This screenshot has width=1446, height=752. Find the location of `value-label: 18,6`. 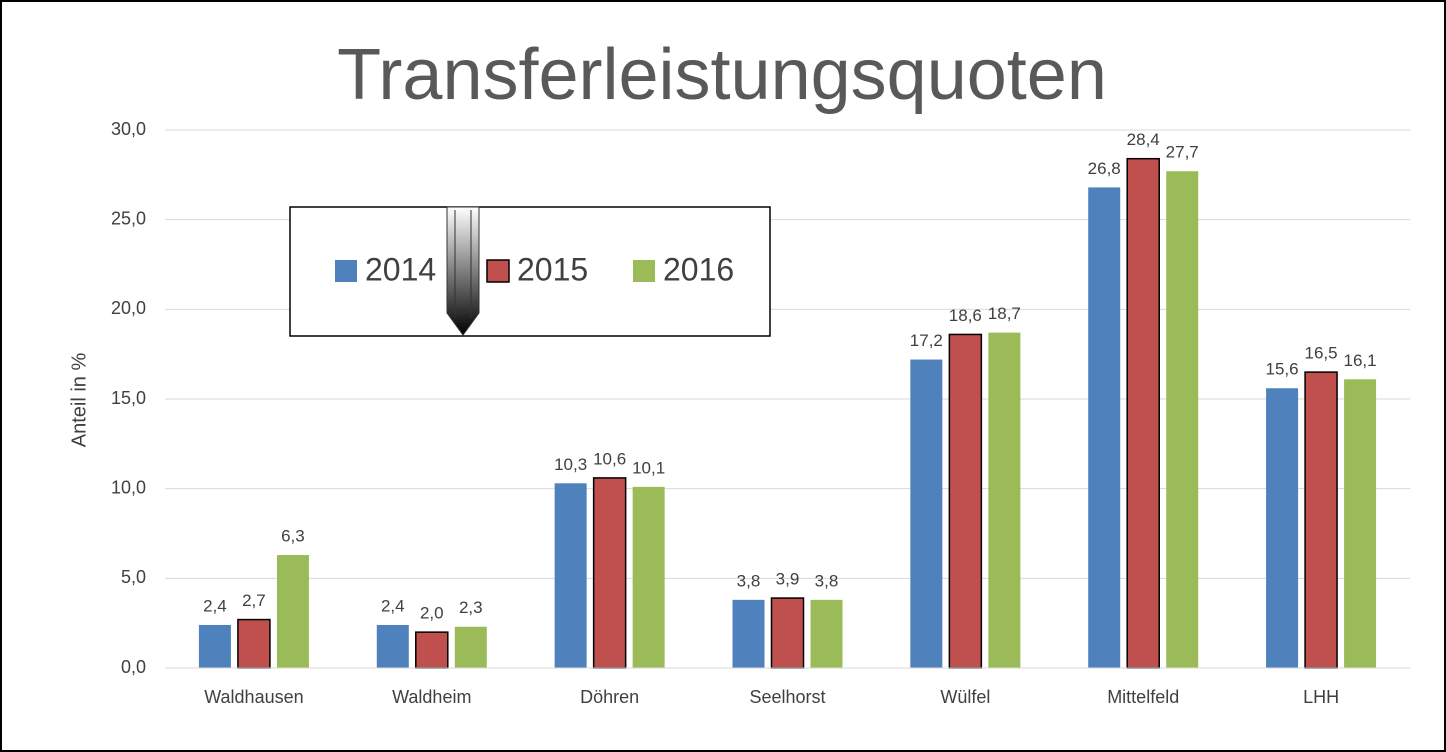

value-label: 18,6 is located at coordinates (965, 315).